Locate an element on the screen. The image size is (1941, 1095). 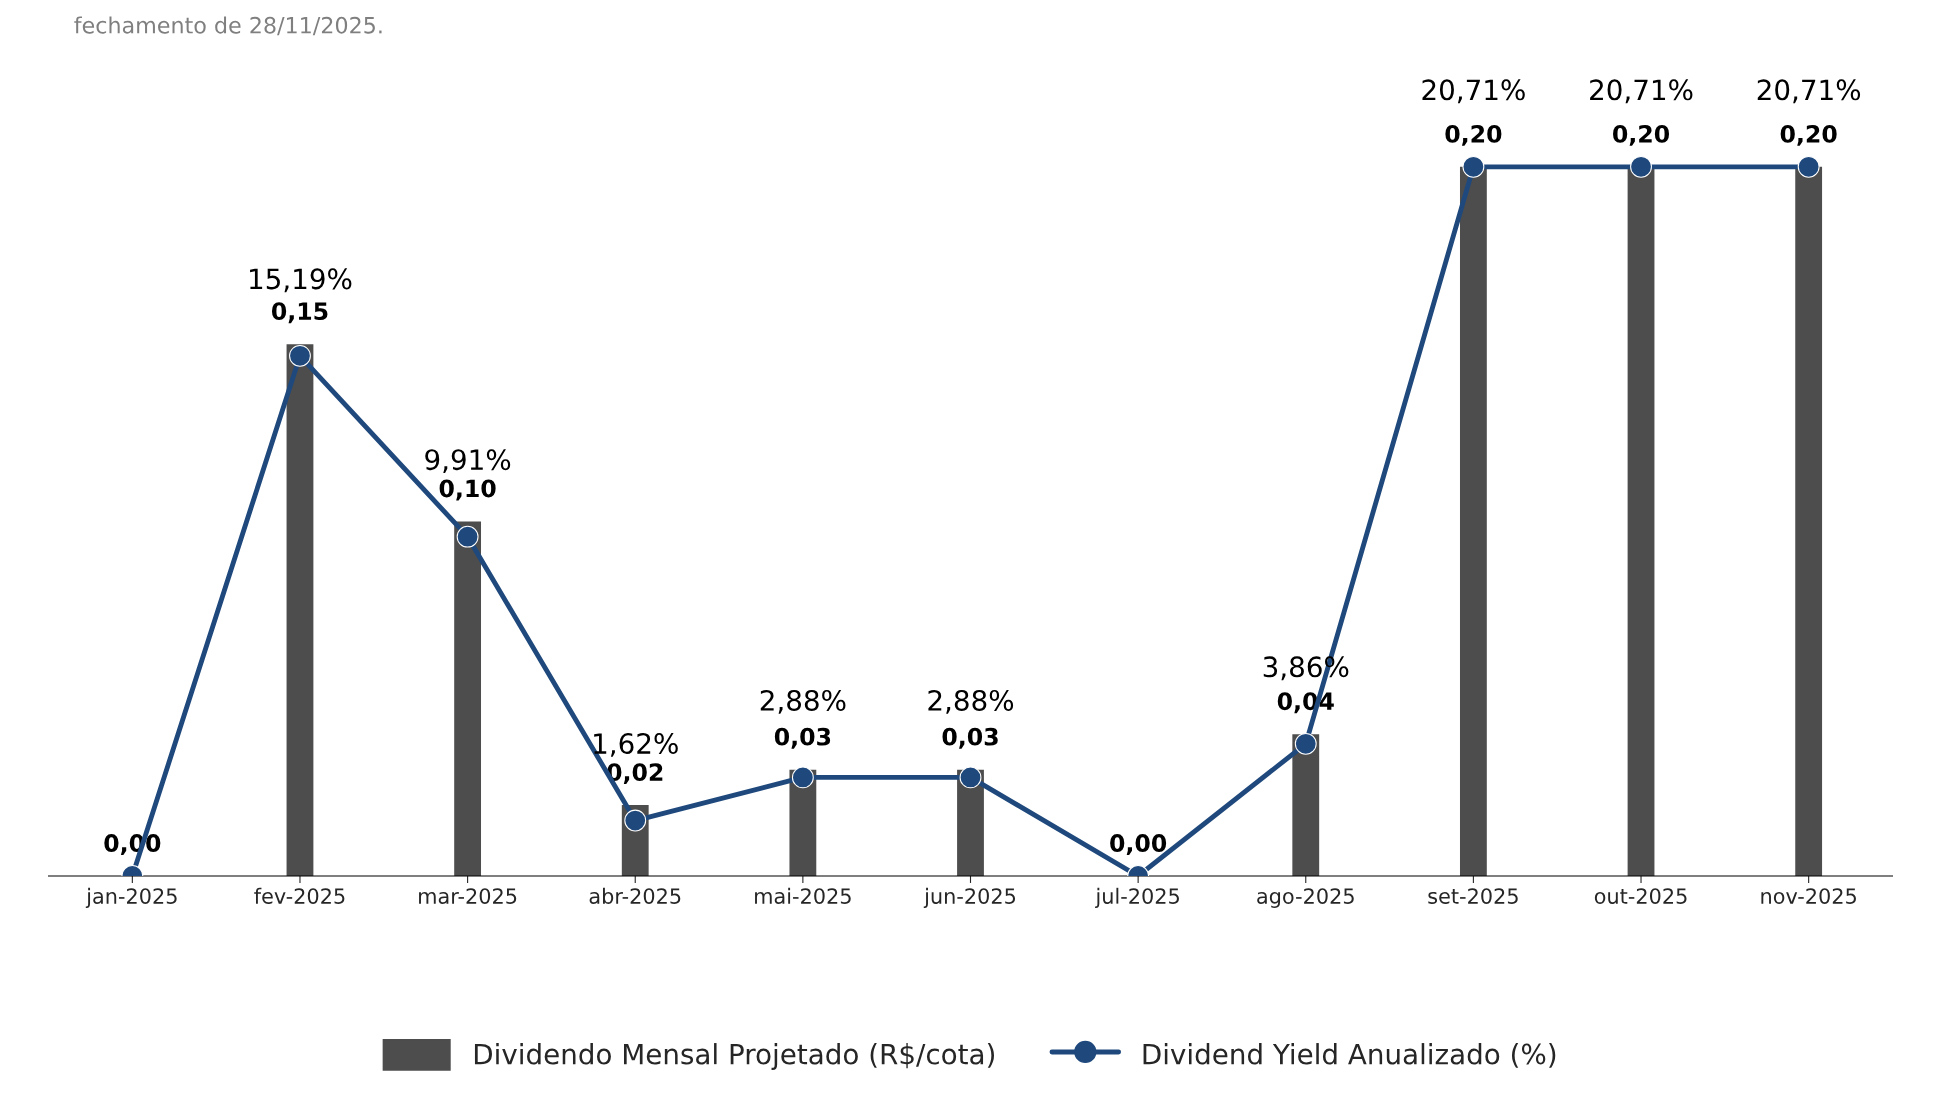
data-label: 1,62% is located at coordinates (636, 745).